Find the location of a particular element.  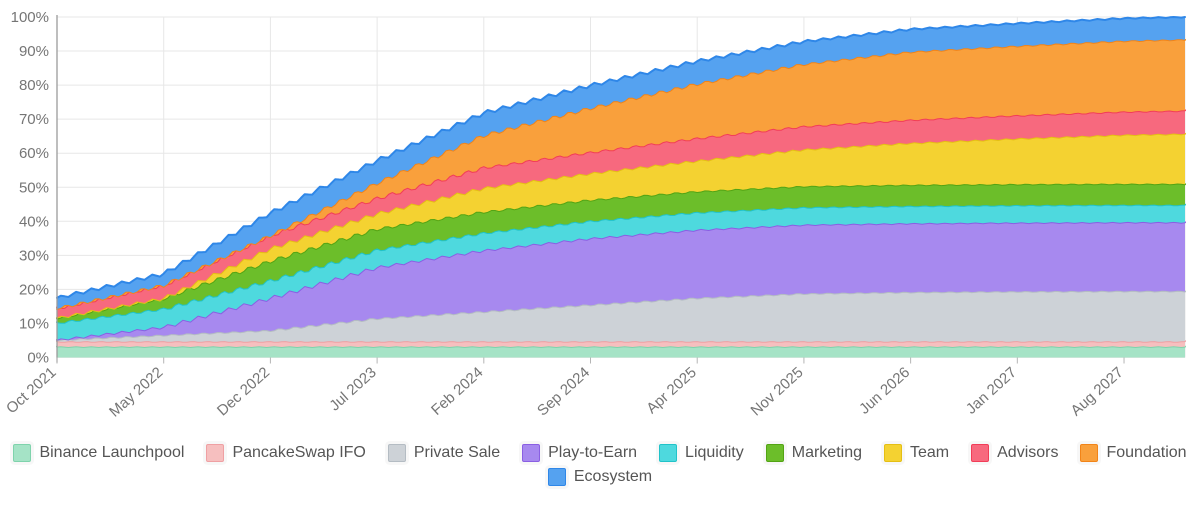

y-axis-label: 70% is located at coordinates (34, 119).